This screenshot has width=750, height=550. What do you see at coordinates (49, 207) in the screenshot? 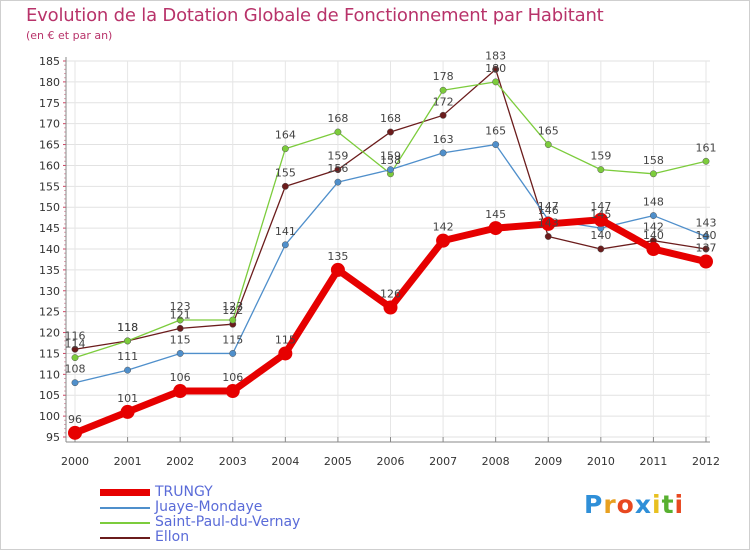
I see `y-tick-label: 150` at bounding box center [49, 207].